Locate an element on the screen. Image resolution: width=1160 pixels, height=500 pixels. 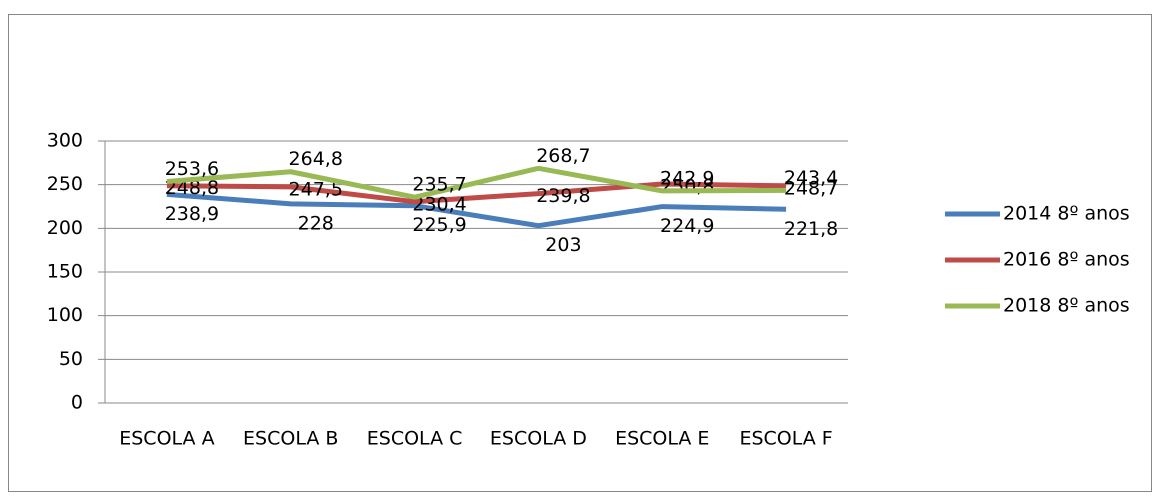
data-label: 247,5 is located at coordinates (316, 189).